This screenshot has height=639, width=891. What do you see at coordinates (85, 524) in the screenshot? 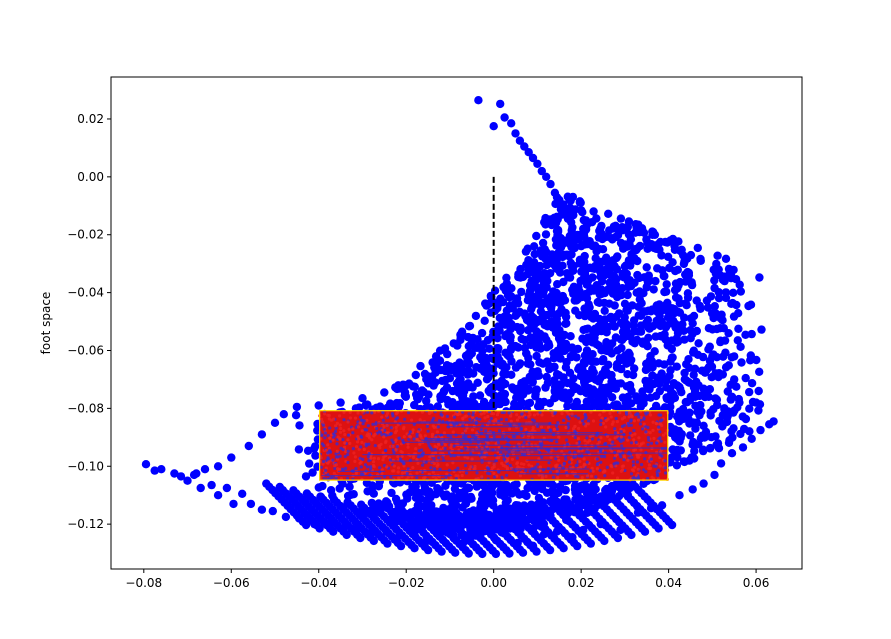
I see `y-tick-label: −0.12` at bounding box center [85, 524].